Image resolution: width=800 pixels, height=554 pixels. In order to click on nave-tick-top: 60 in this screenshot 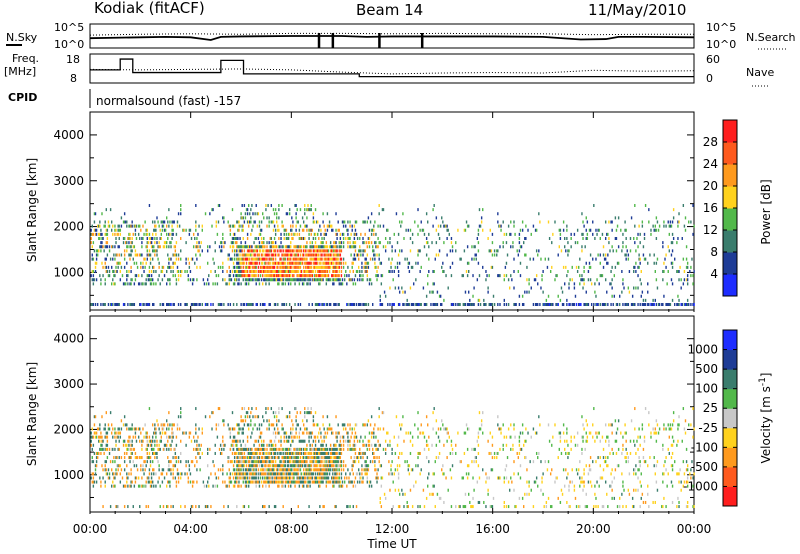, I will do `click(713, 59)`.